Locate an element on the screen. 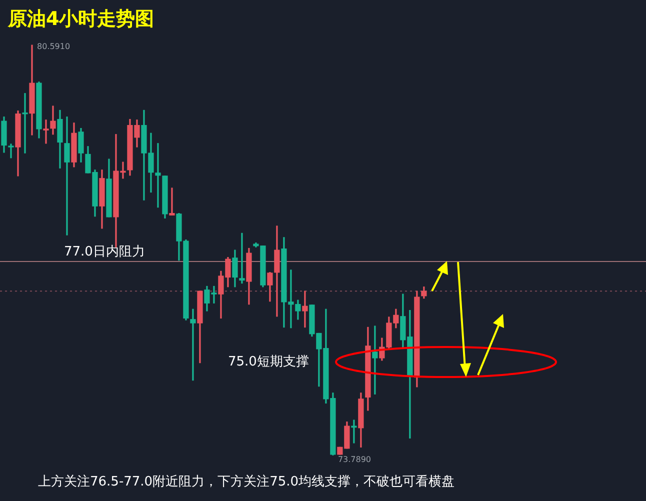 The width and height of the screenshot is (646, 501). annotation: 80.5910 is located at coordinates (53, 47).